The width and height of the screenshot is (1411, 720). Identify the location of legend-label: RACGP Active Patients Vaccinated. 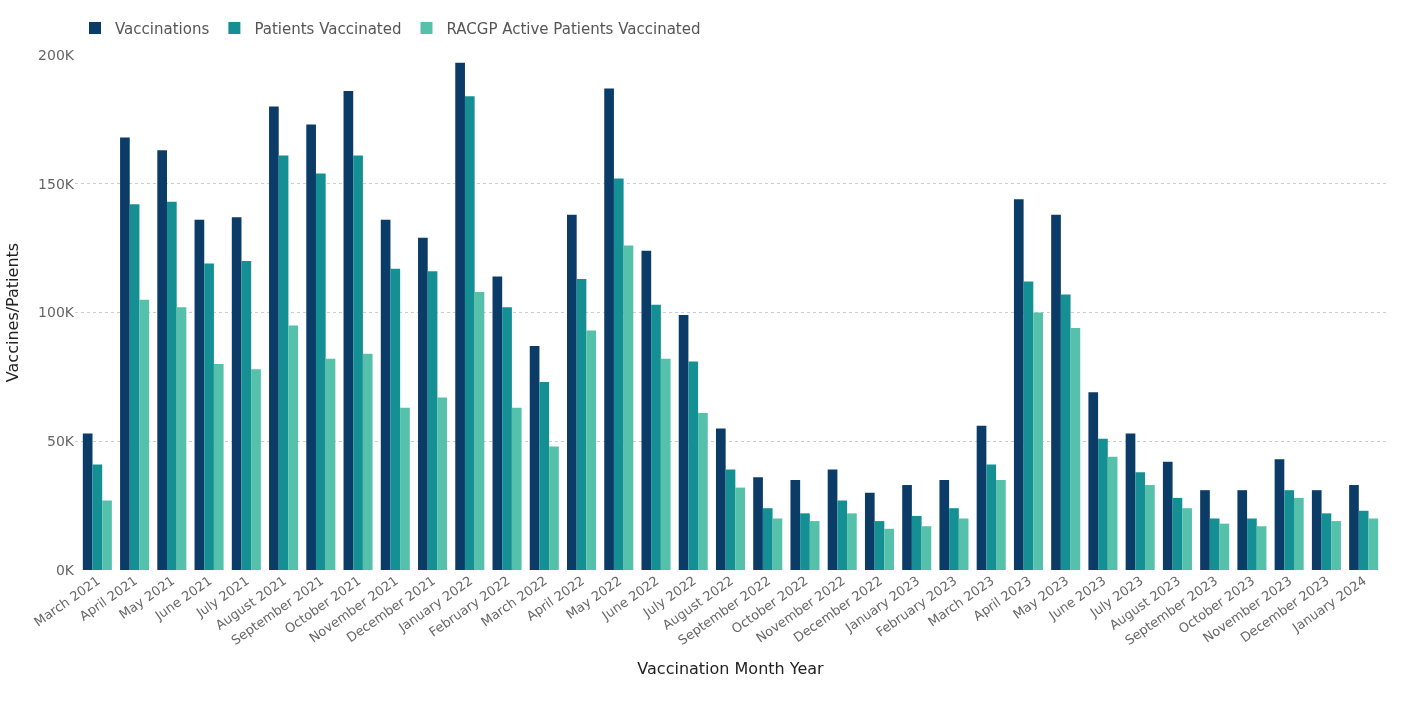
(573, 28).